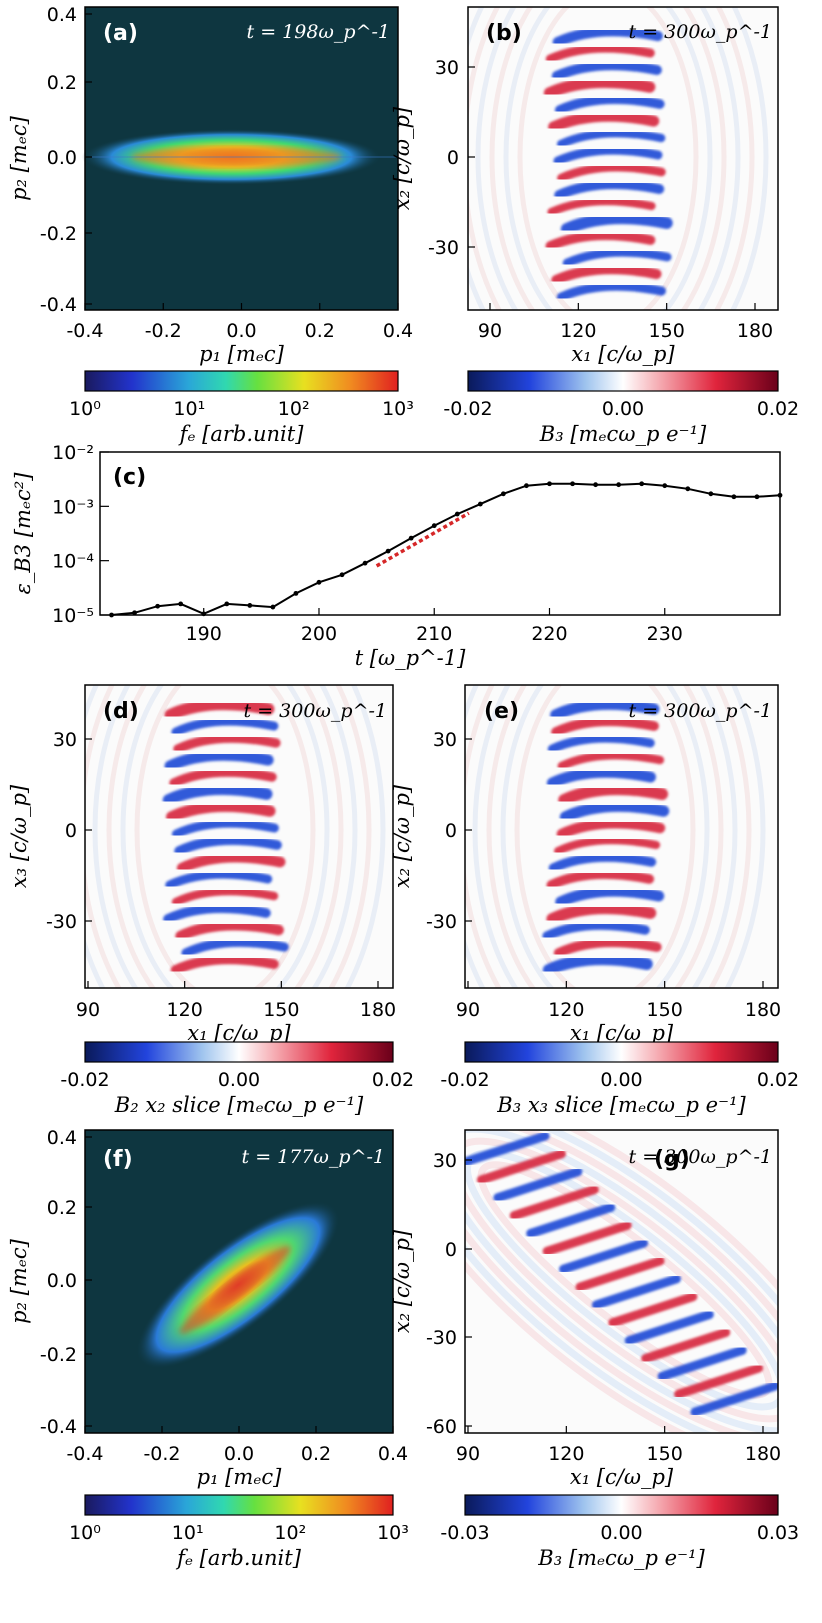 The height and width of the screenshot is (1623, 822). What do you see at coordinates (622, 1033) in the screenshot?
I see `panel-e-xlabel: x₁ [c/ω_p]` at bounding box center [622, 1033].